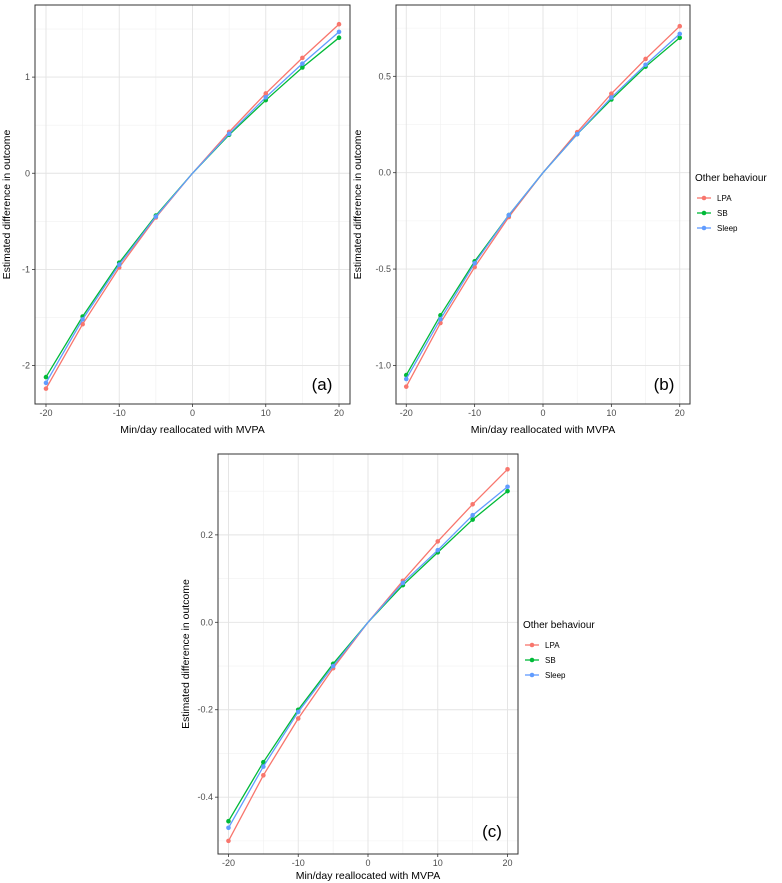  What do you see at coordinates (384, 76) in the screenshot?
I see `y-tick-label: 0.5` at bounding box center [384, 76].